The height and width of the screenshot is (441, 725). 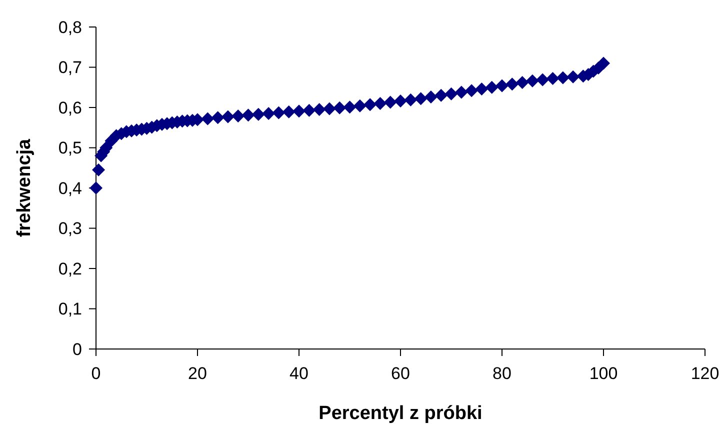 What do you see at coordinates (70, 27) in the screenshot?
I see `y-tick-label: 0,8` at bounding box center [70, 27].